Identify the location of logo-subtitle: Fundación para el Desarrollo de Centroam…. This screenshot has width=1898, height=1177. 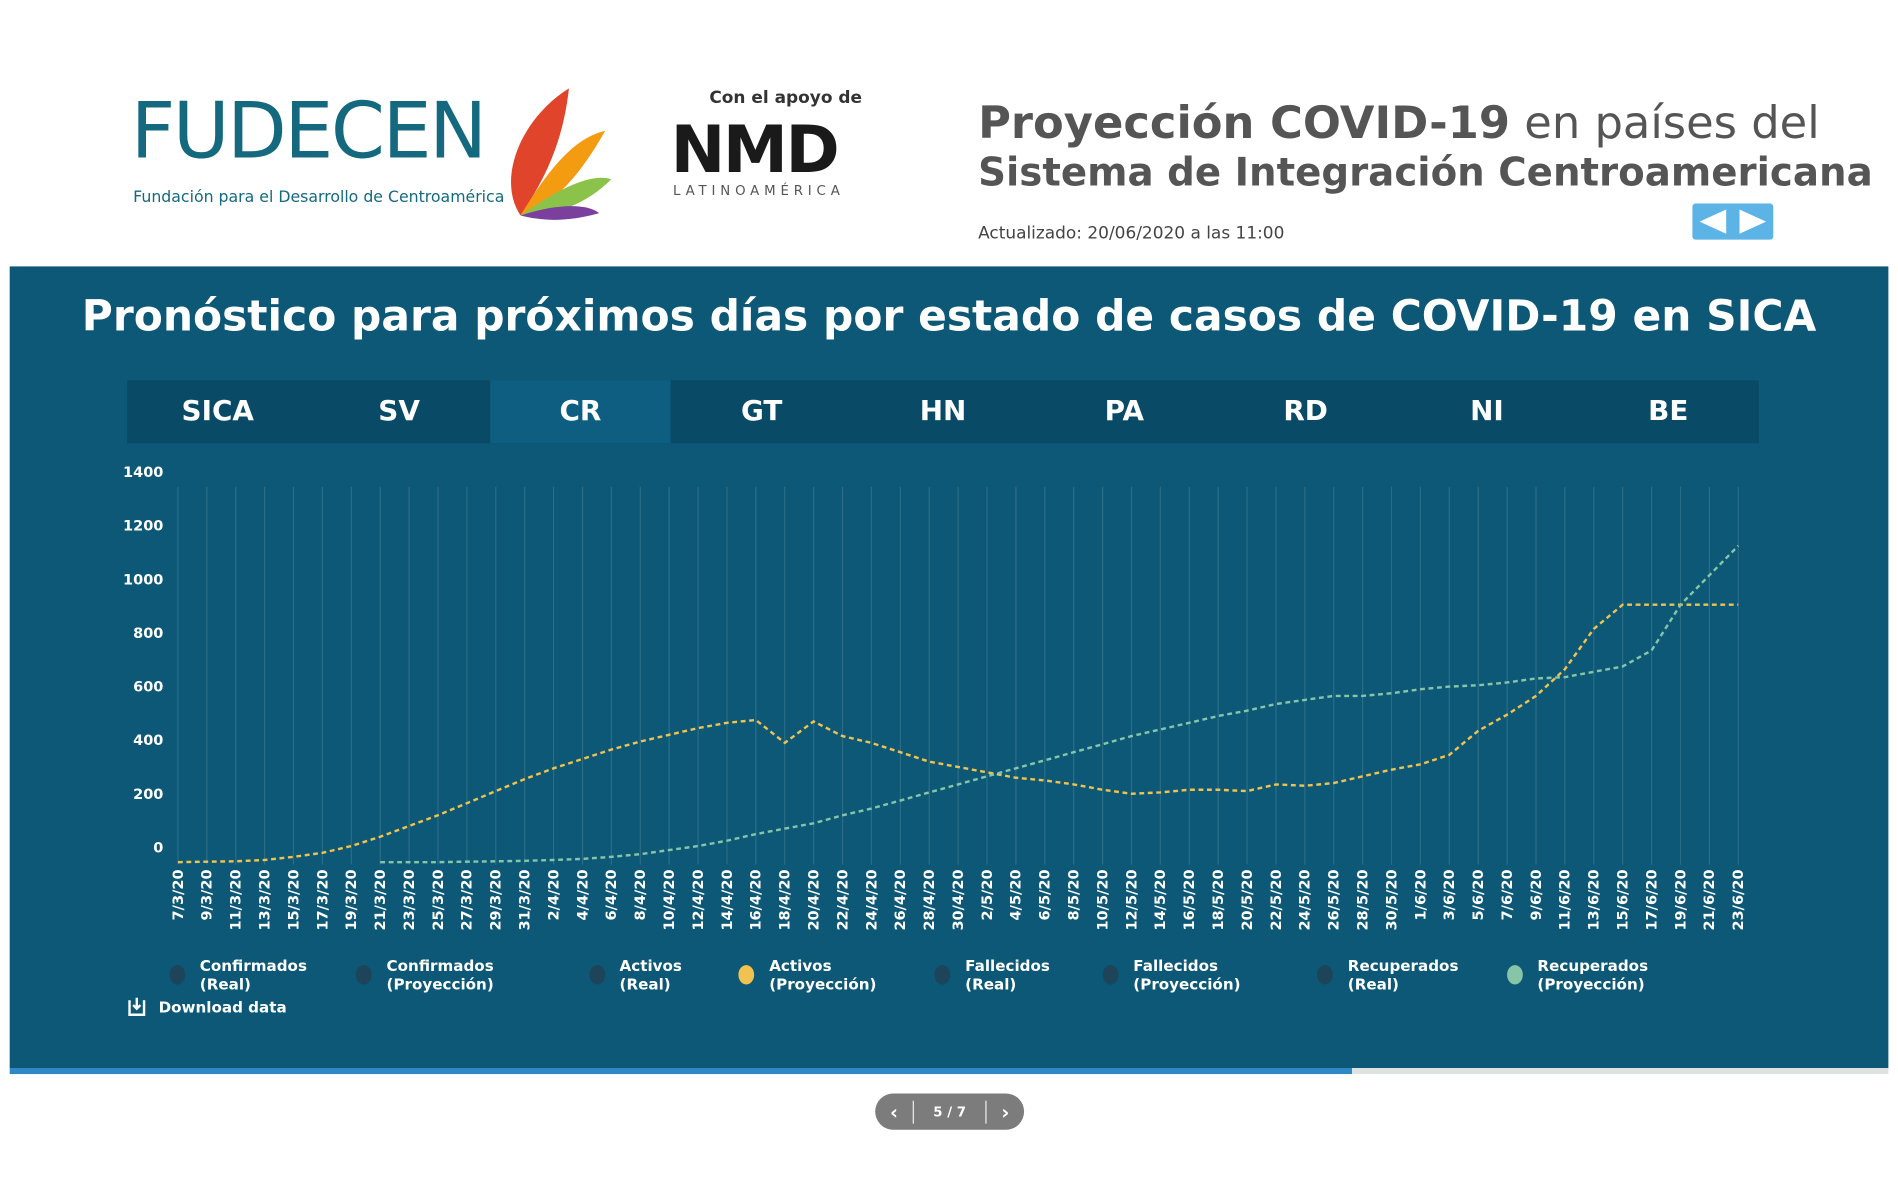
(319, 198).